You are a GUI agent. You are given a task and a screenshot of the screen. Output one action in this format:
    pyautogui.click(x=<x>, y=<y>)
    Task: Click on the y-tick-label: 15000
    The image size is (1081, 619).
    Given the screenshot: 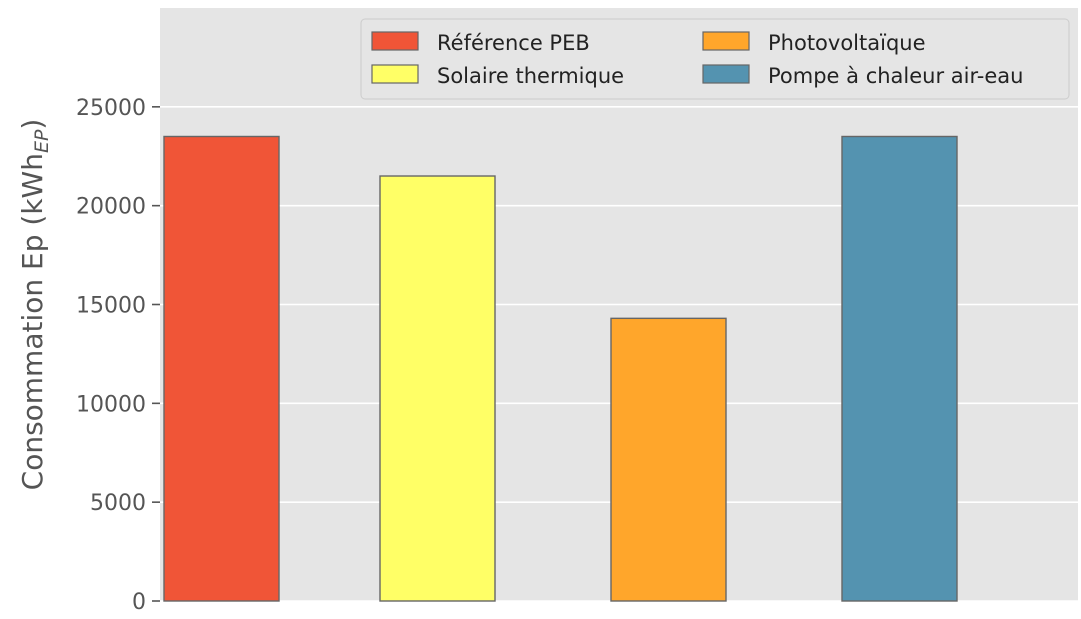 What is the action you would take?
    pyautogui.click(x=111, y=306)
    